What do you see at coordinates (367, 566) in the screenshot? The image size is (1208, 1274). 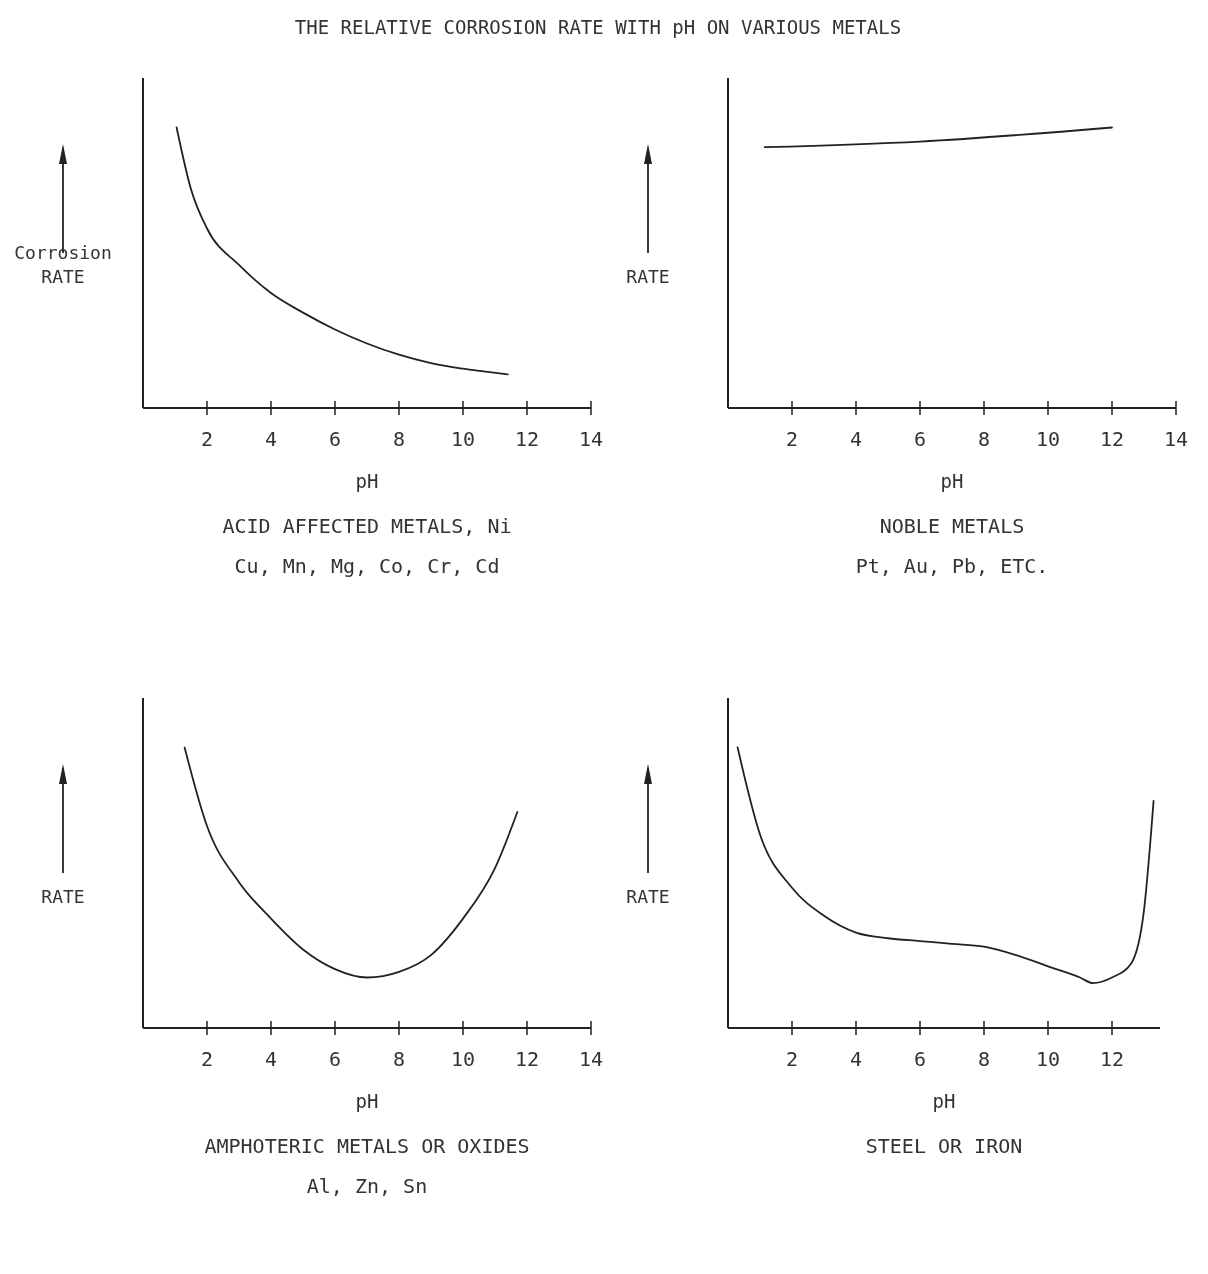 I see `text: Cu, Mn, Mg, Co, Cr, Cd` at bounding box center [367, 566].